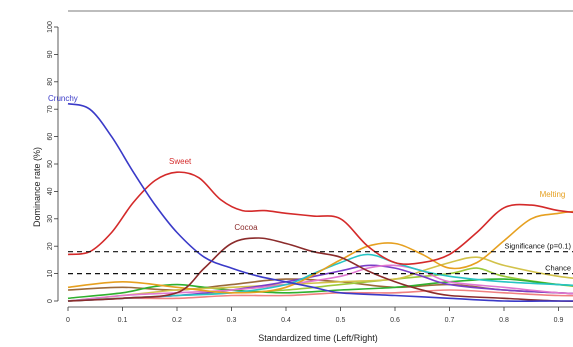  I want to click on x-tick-label: 0.4, so click(286, 320).